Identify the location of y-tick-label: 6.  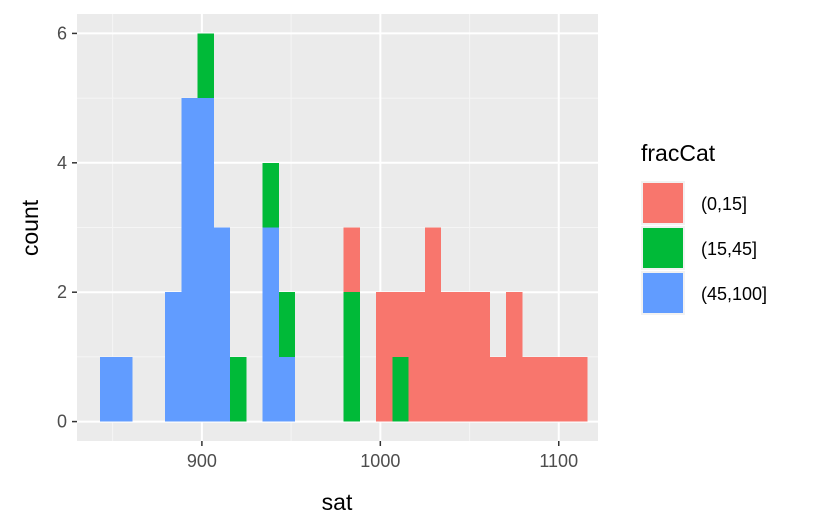
(62, 33).